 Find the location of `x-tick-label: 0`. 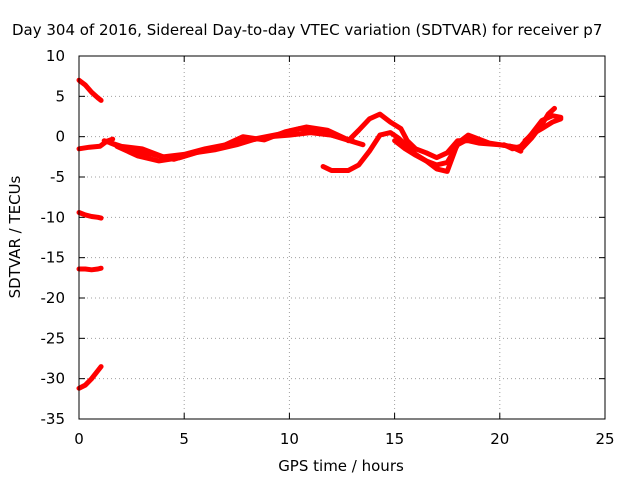

x-tick-label: 0 is located at coordinates (79, 439).